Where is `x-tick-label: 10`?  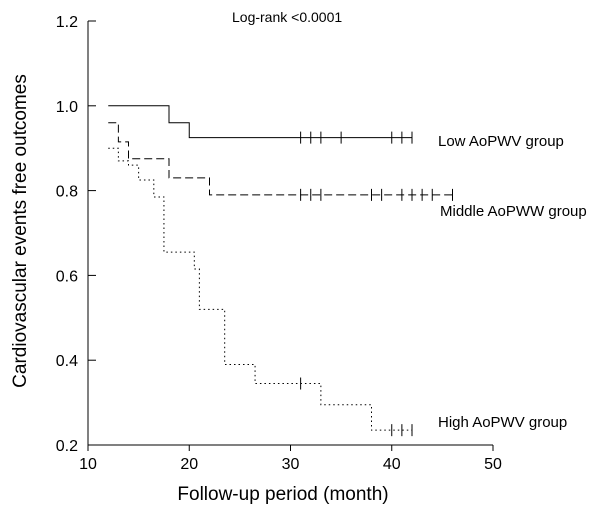 x-tick-label: 10 is located at coordinates (88, 464).